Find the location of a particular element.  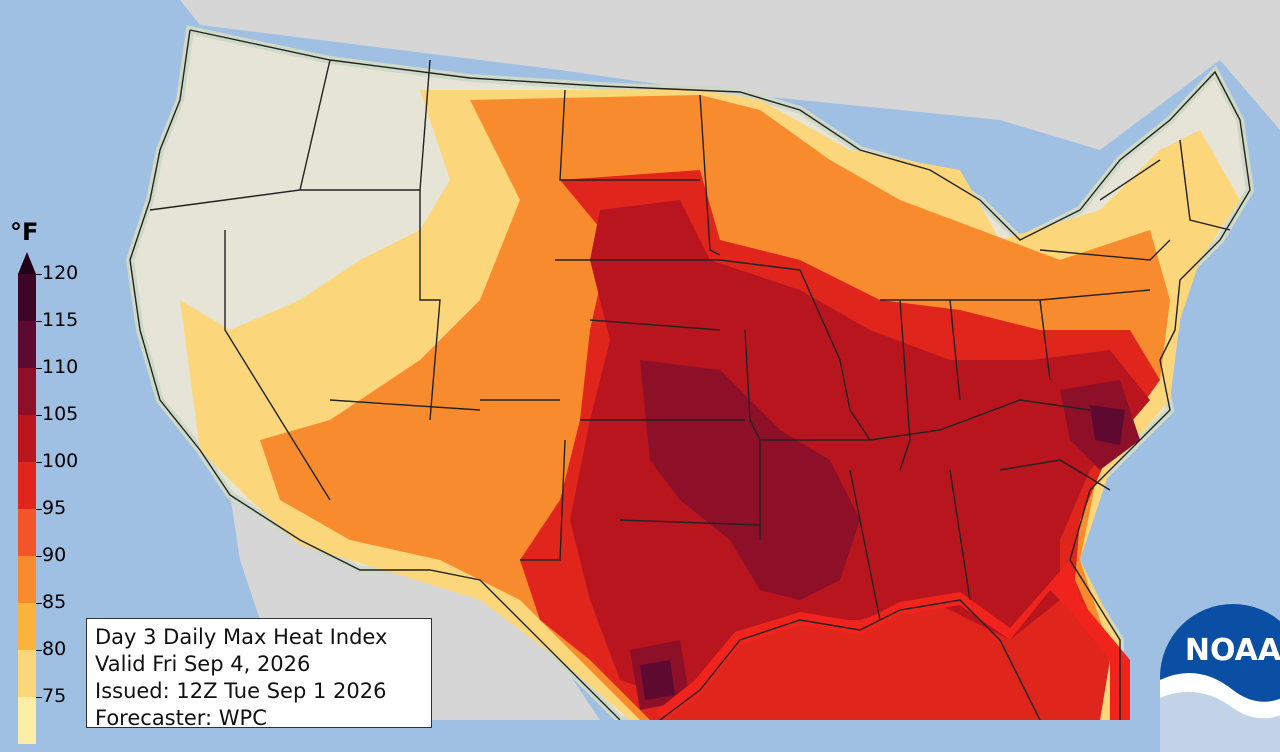

colorbar-tick-label: 95 is located at coordinates (54, 508).